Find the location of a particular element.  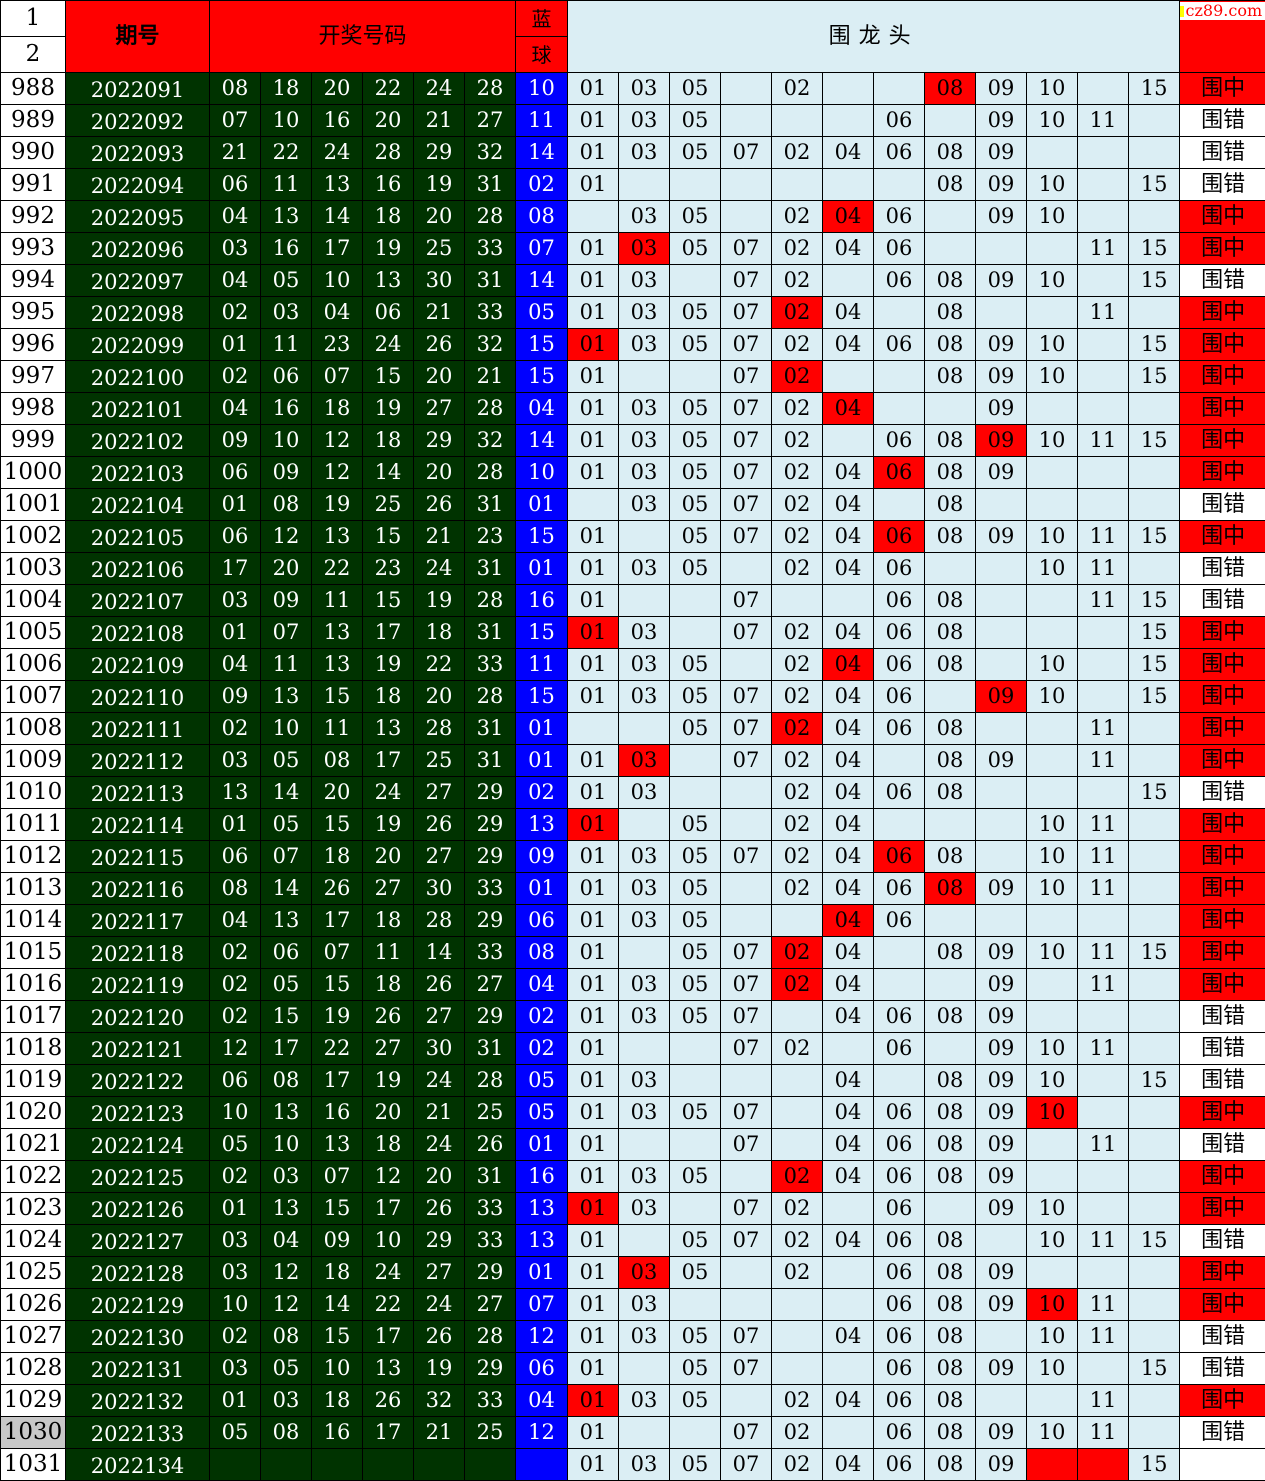

period-cell: 2022128 is located at coordinates (137, 1272).